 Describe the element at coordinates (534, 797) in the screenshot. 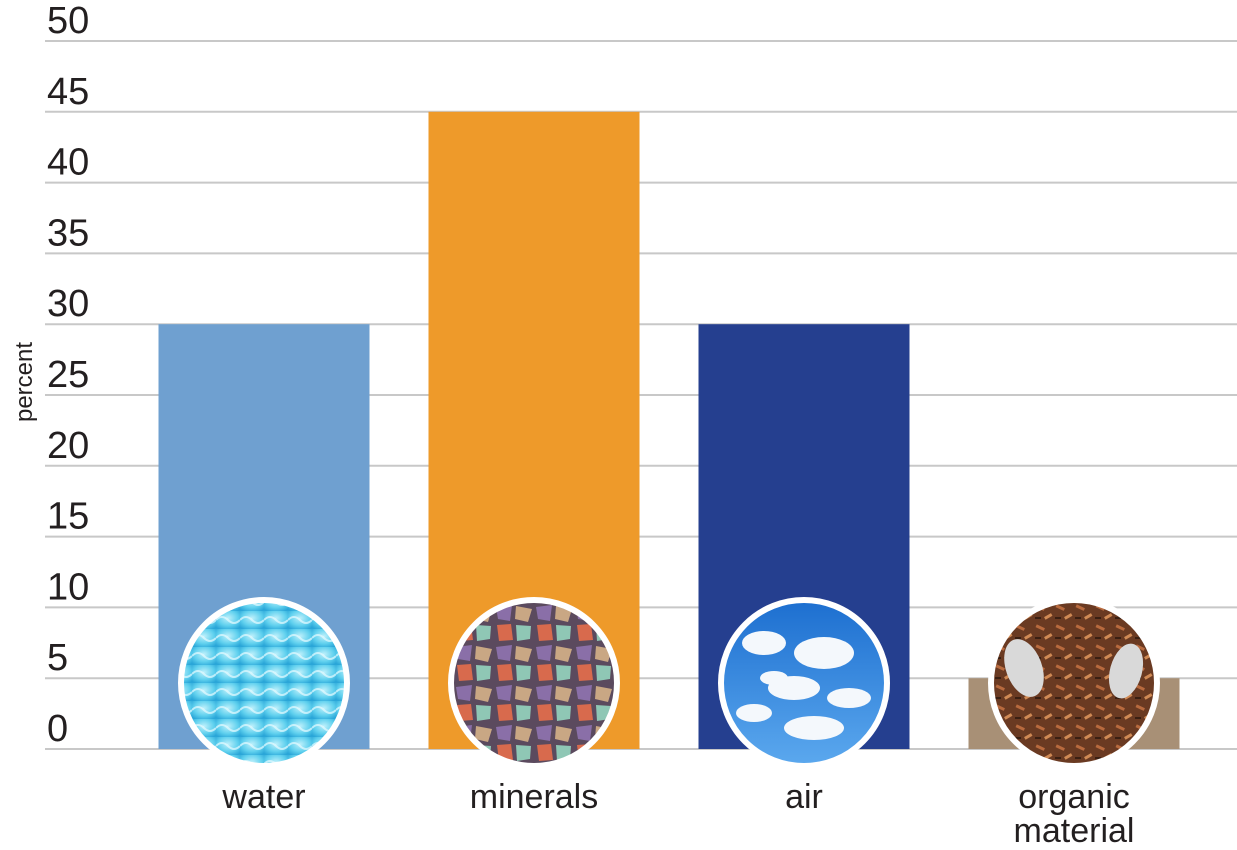

I see `x-tick-label: minerals` at that location.